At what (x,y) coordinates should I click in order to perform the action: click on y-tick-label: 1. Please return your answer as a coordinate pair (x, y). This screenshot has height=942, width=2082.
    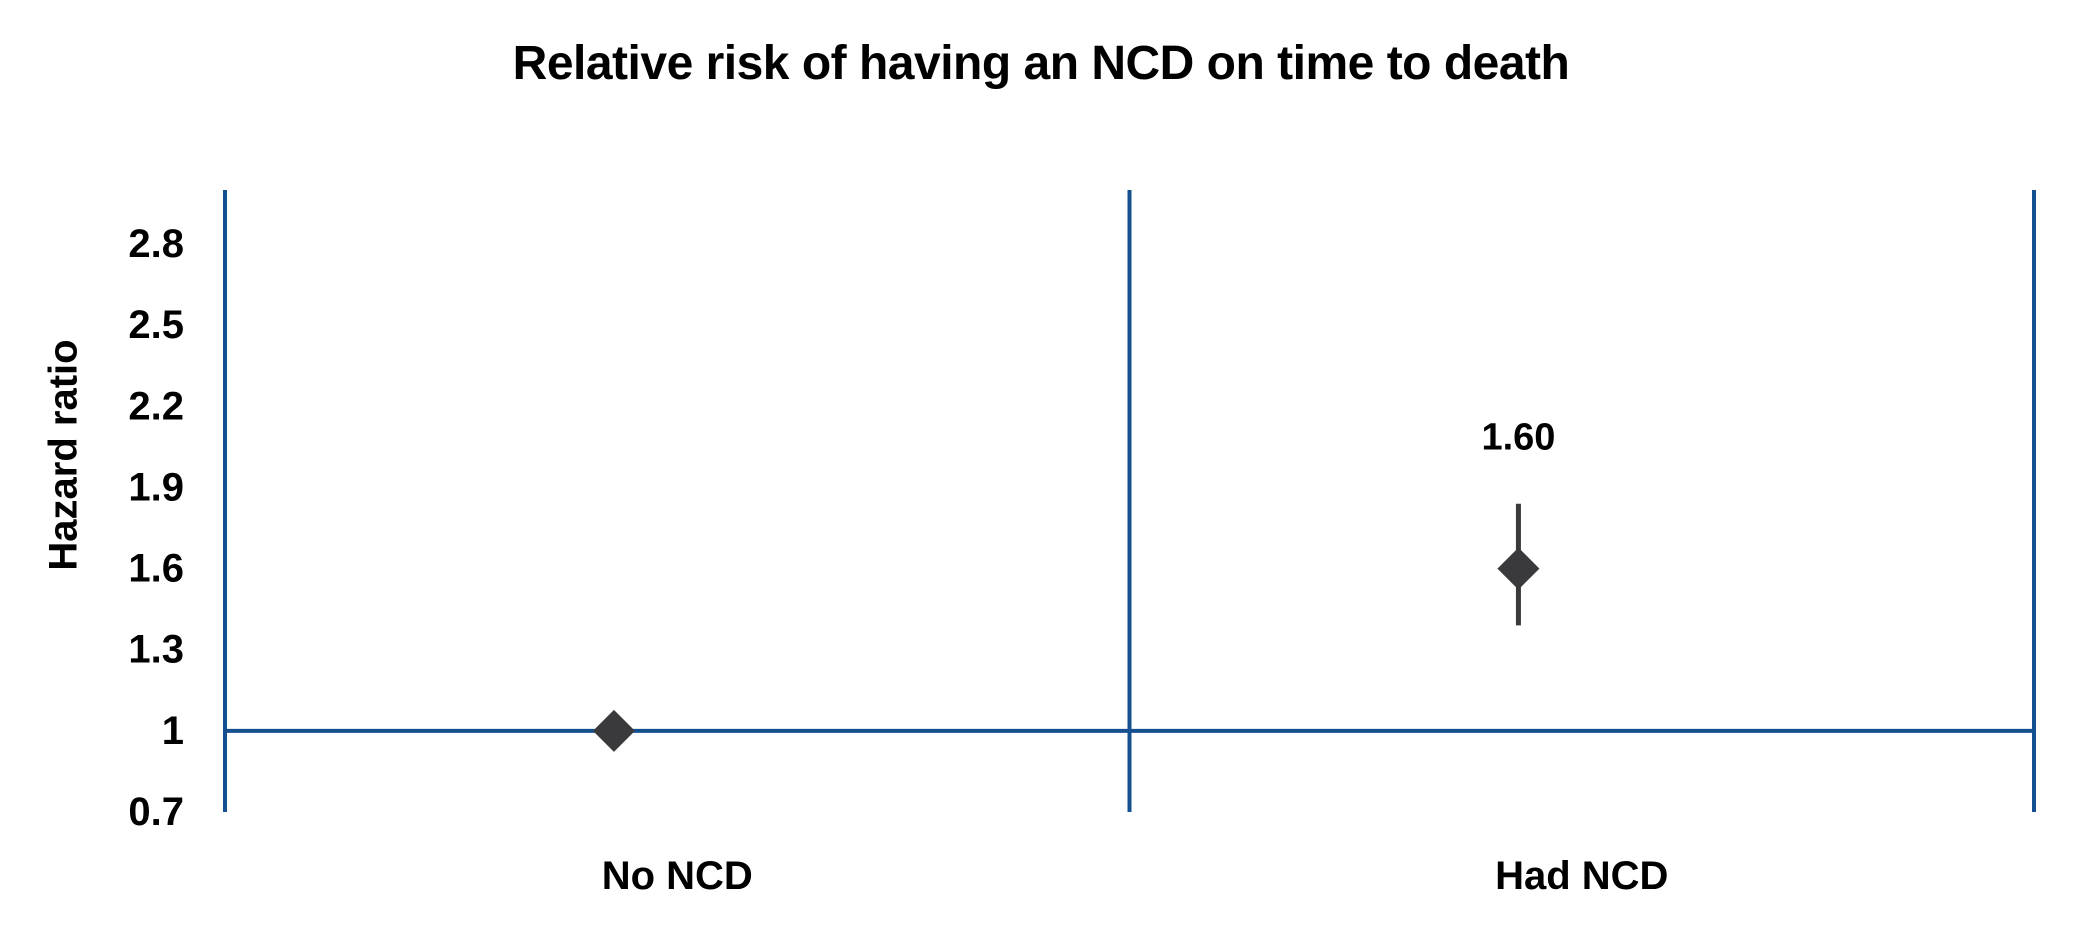
    Looking at the image, I should click on (173, 731).